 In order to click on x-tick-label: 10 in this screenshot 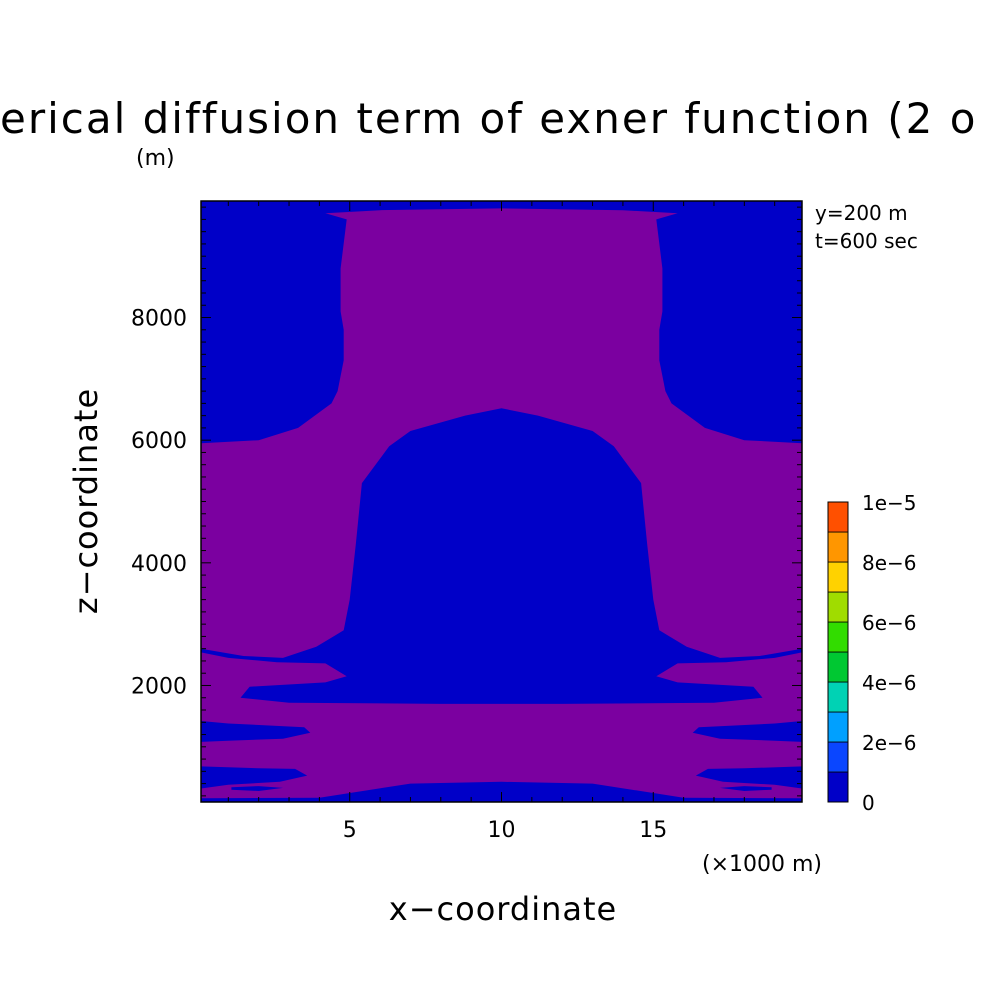, I will do `click(502, 830)`.